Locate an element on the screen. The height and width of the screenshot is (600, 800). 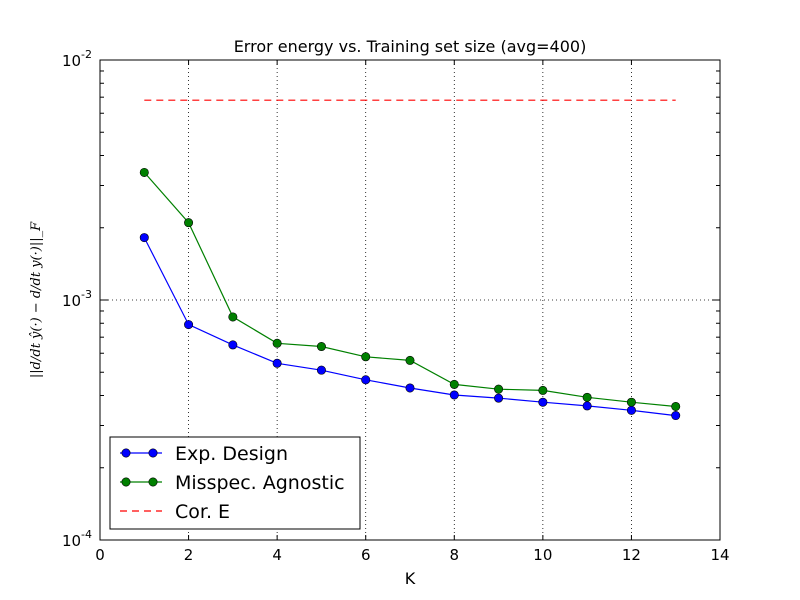
legend-label: Exp. Design is located at coordinates (231, 454).